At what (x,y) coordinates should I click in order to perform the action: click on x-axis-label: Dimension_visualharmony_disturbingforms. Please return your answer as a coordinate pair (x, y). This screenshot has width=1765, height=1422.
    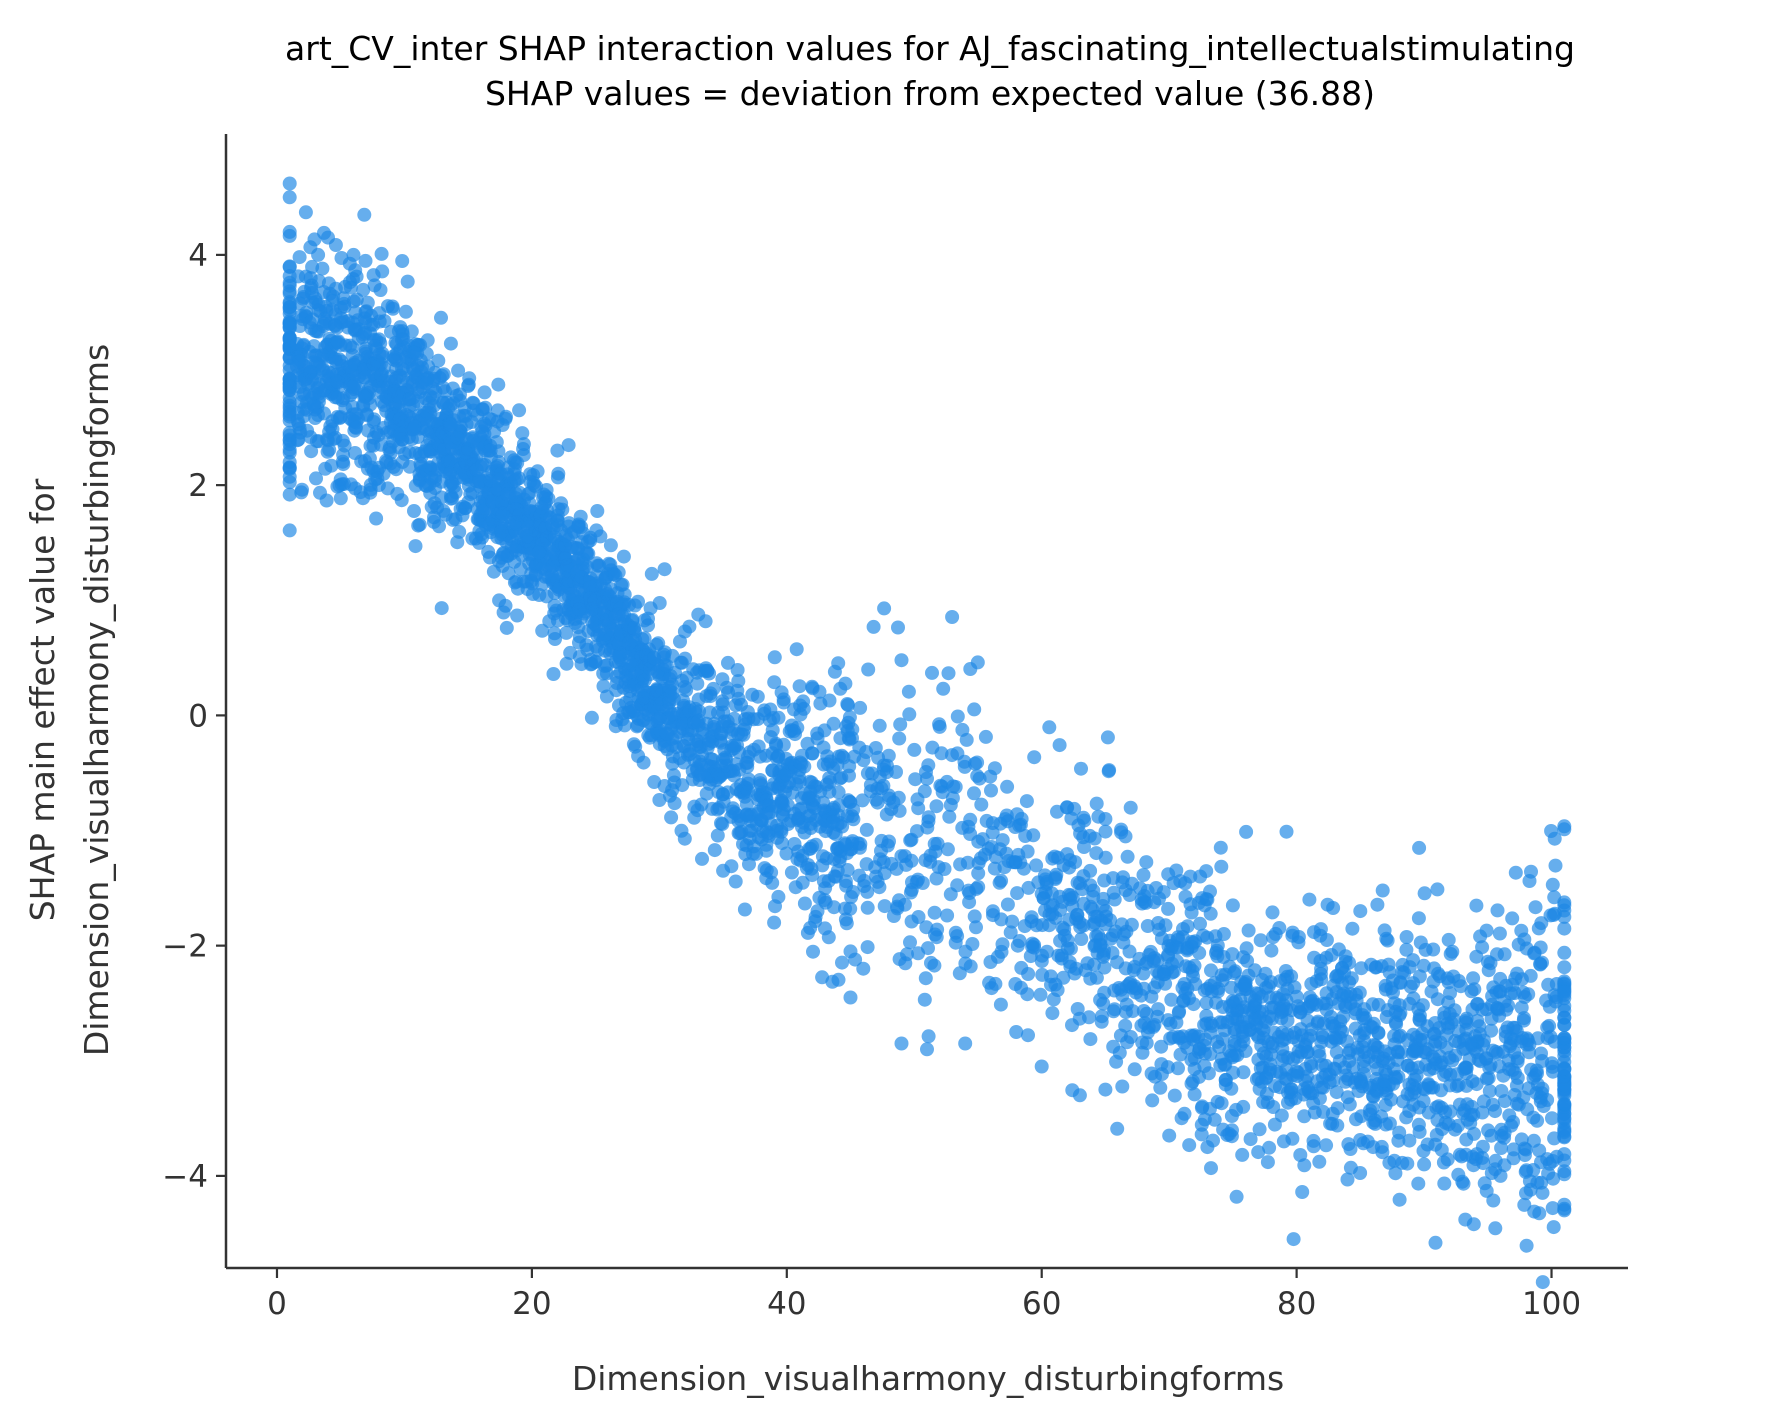
    Looking at the image, I should click on (928, 1378).